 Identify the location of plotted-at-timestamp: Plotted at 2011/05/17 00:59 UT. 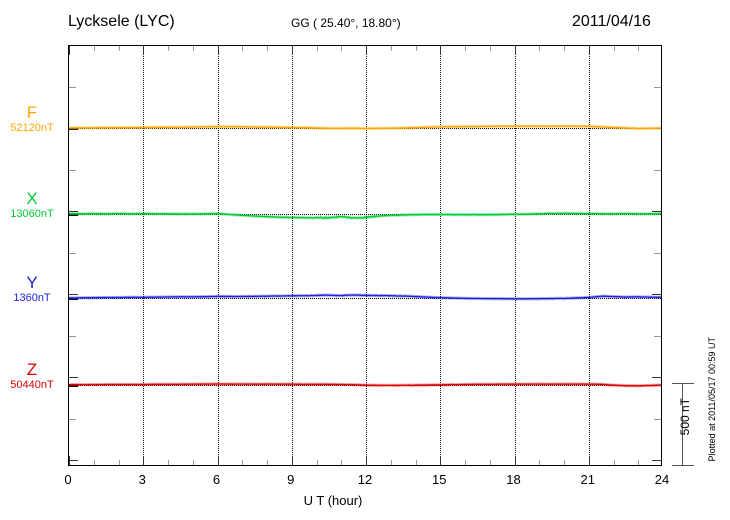
(712, 399).